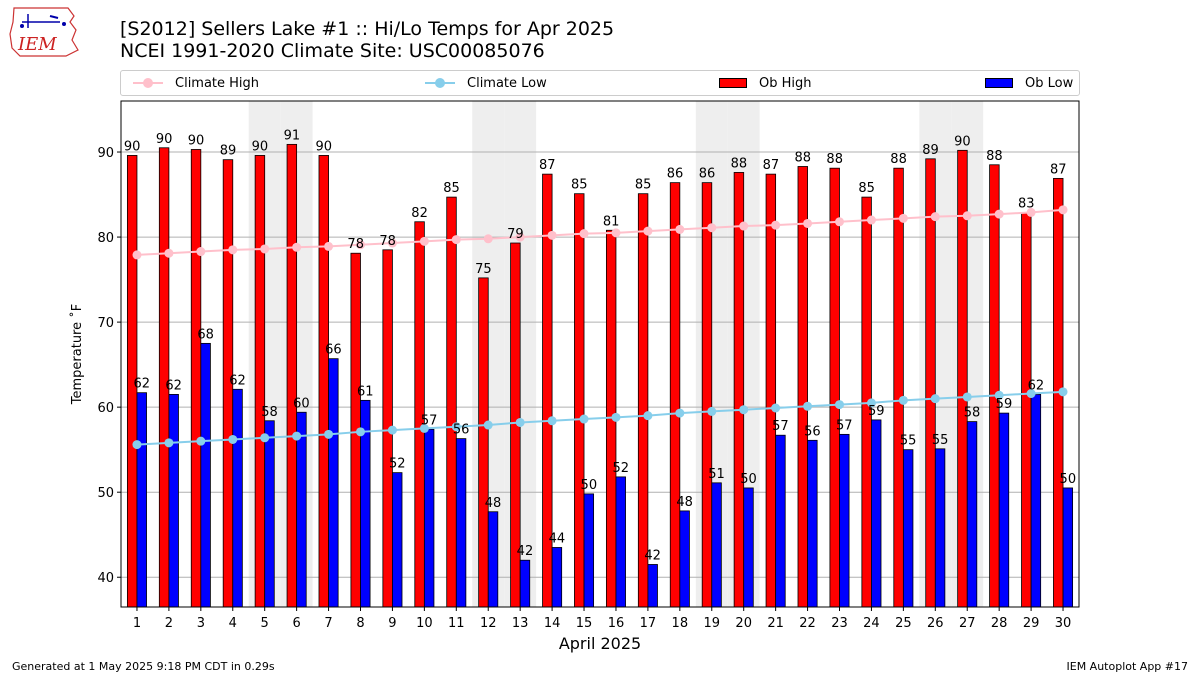 The image size is (1200, 675). Describe the element at coordinates (205, 334) in the screenshot. I see `label-ob-low: 68` at that location.